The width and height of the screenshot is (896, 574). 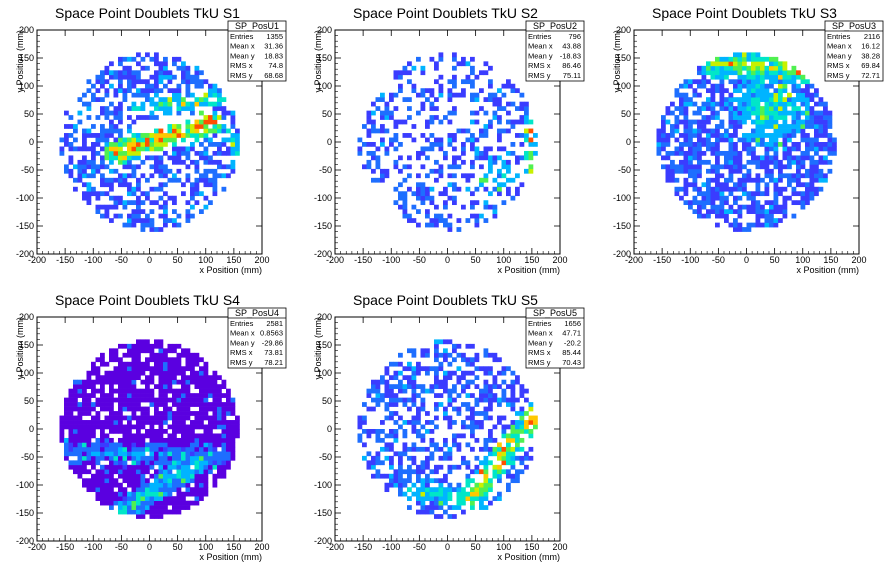 I want to click on y-tick-label: 200, so click(x=324, y=317).